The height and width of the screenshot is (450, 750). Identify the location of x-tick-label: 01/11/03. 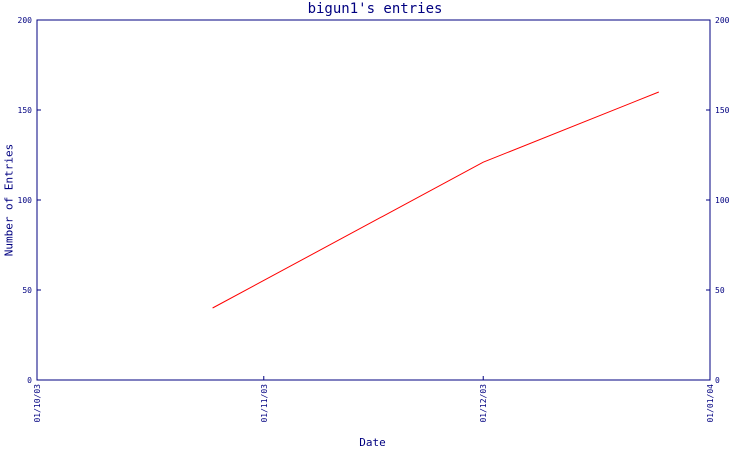
(264, 403).